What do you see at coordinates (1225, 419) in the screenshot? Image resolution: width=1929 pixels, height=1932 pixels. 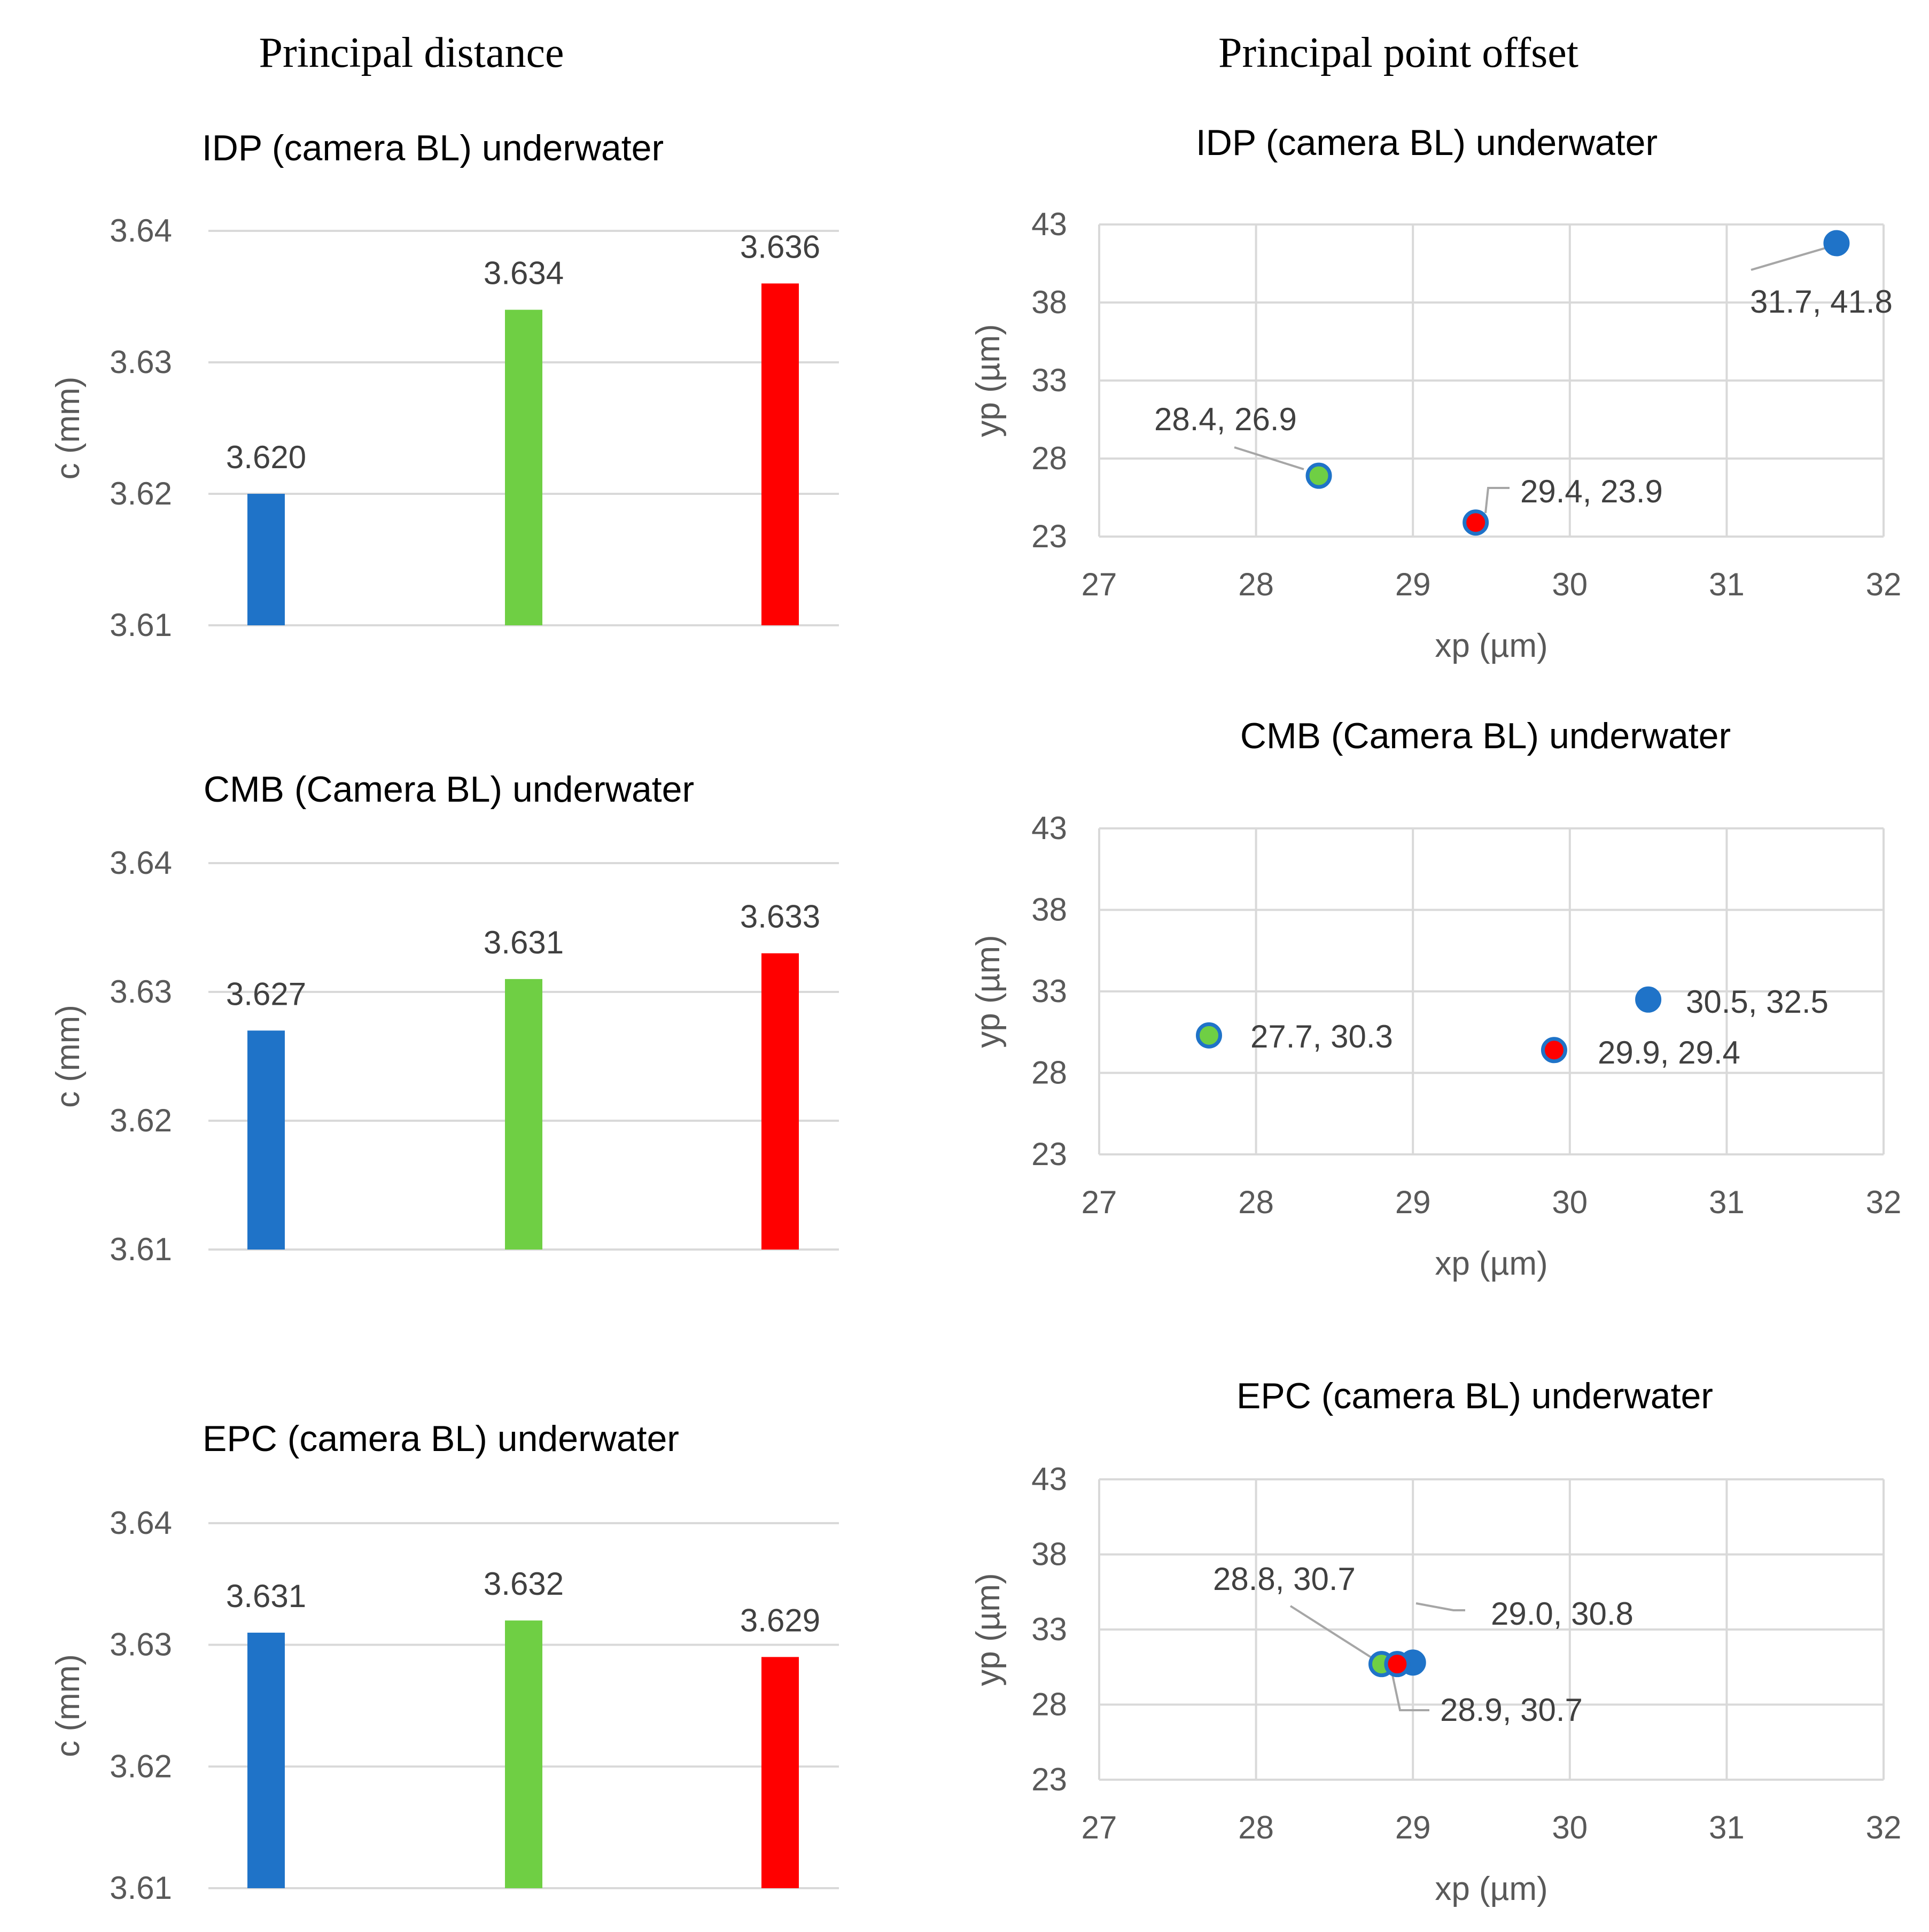 I see `point-label: 28.4, 26.9` at bounding box center [1225, 419].